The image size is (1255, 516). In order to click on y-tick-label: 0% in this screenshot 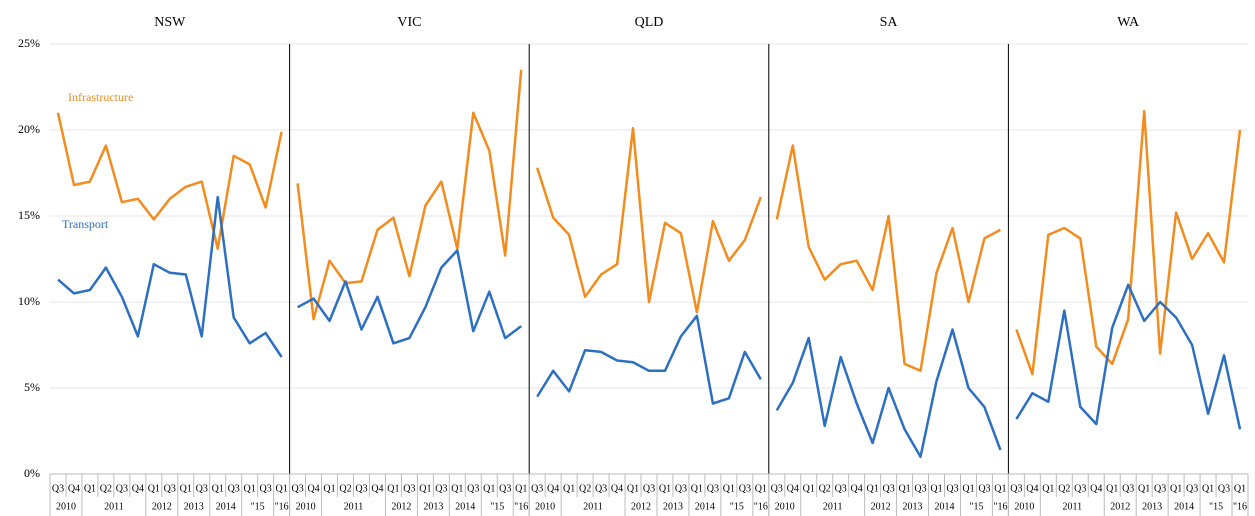, I will do `click(32, 473)`.